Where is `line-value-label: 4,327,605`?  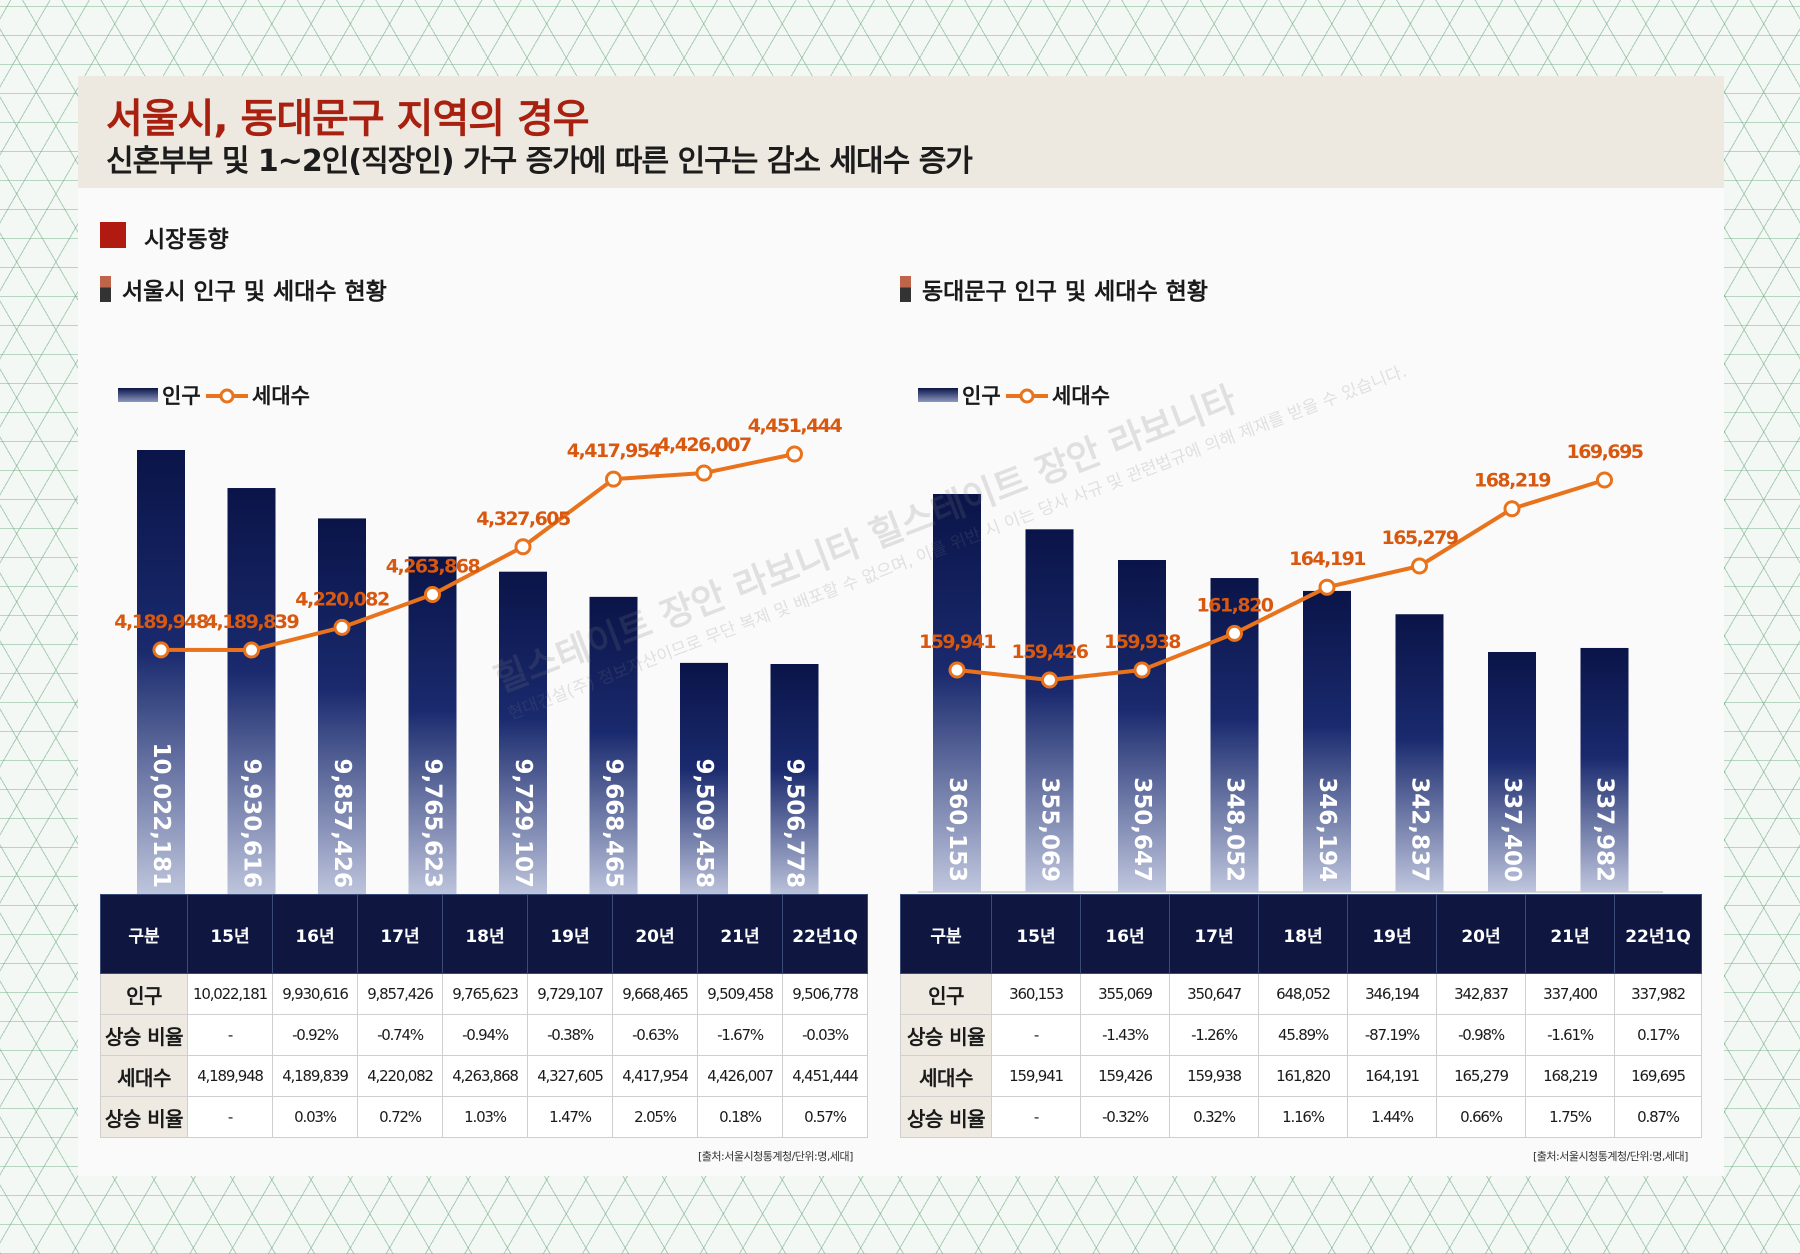
line-value-label: 4,327,605 is located at coordinates (523, 519).